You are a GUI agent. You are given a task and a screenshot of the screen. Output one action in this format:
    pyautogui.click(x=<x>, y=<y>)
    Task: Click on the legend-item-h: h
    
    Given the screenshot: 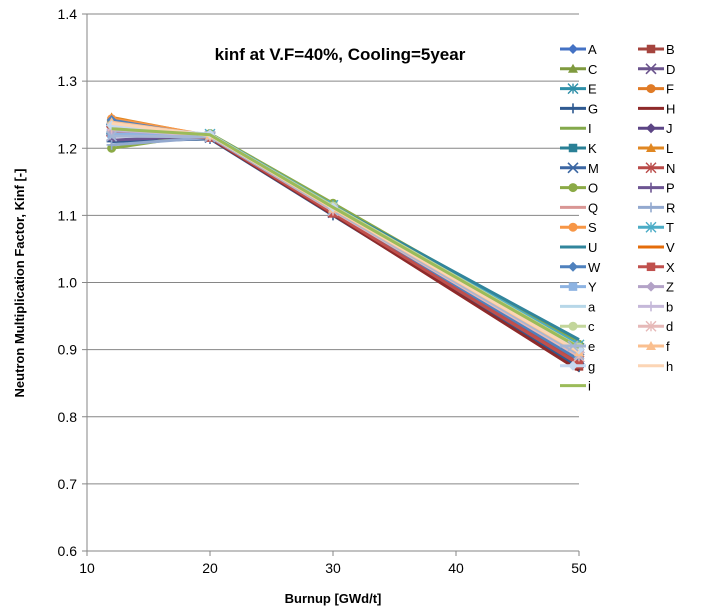 What is the action you would take?
    pyautogui.click(x=655, y=366)
    